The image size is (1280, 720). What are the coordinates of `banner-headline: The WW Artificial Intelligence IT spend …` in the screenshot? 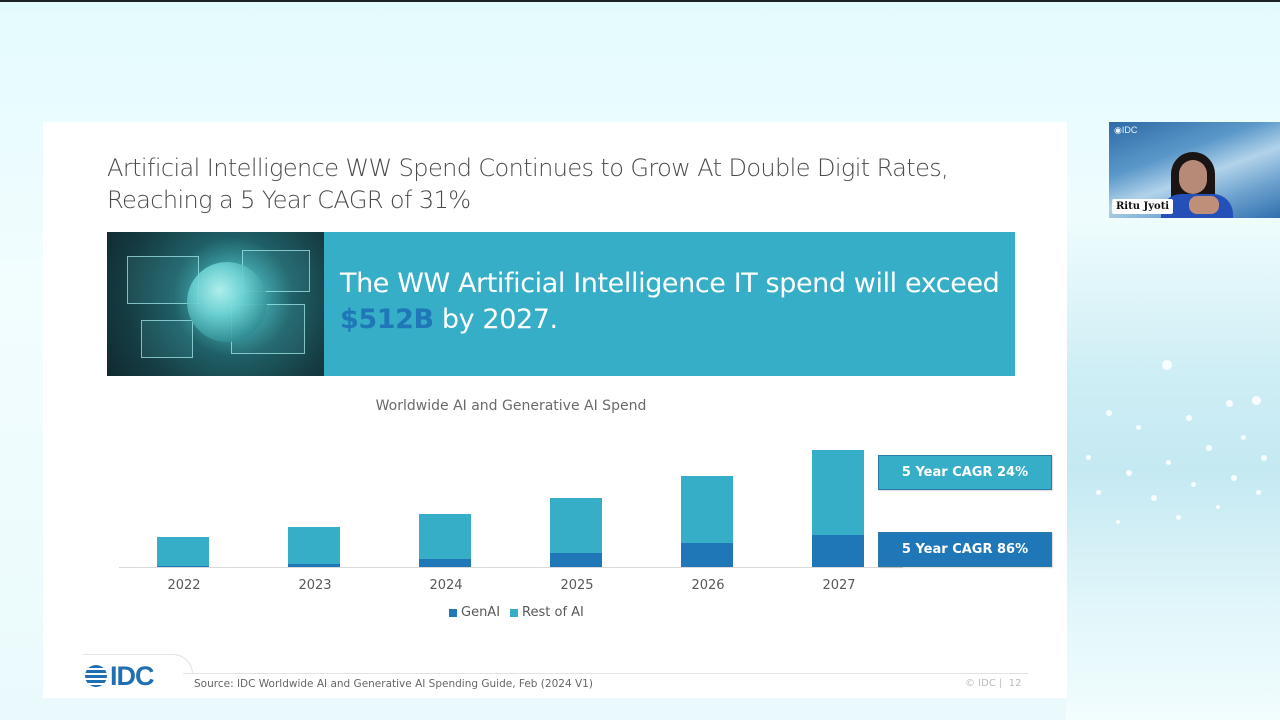 It's located at (670, 302).